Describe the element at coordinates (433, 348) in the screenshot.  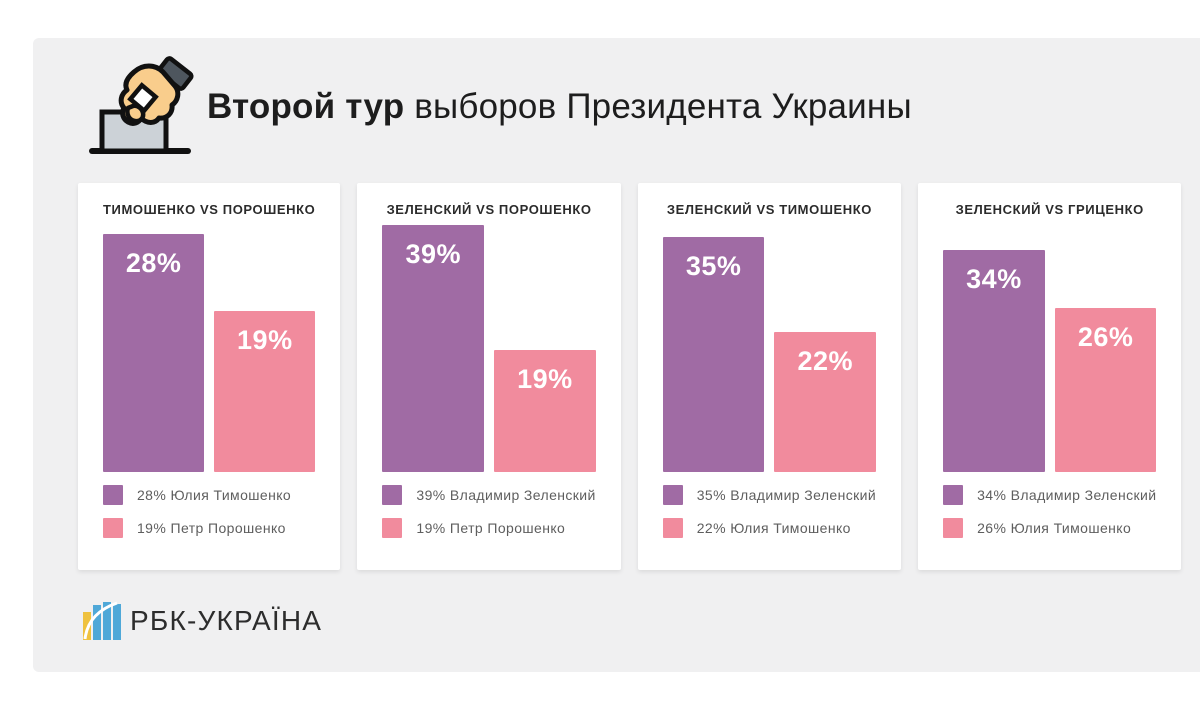
I see `bar-purple: 39%` at that location.